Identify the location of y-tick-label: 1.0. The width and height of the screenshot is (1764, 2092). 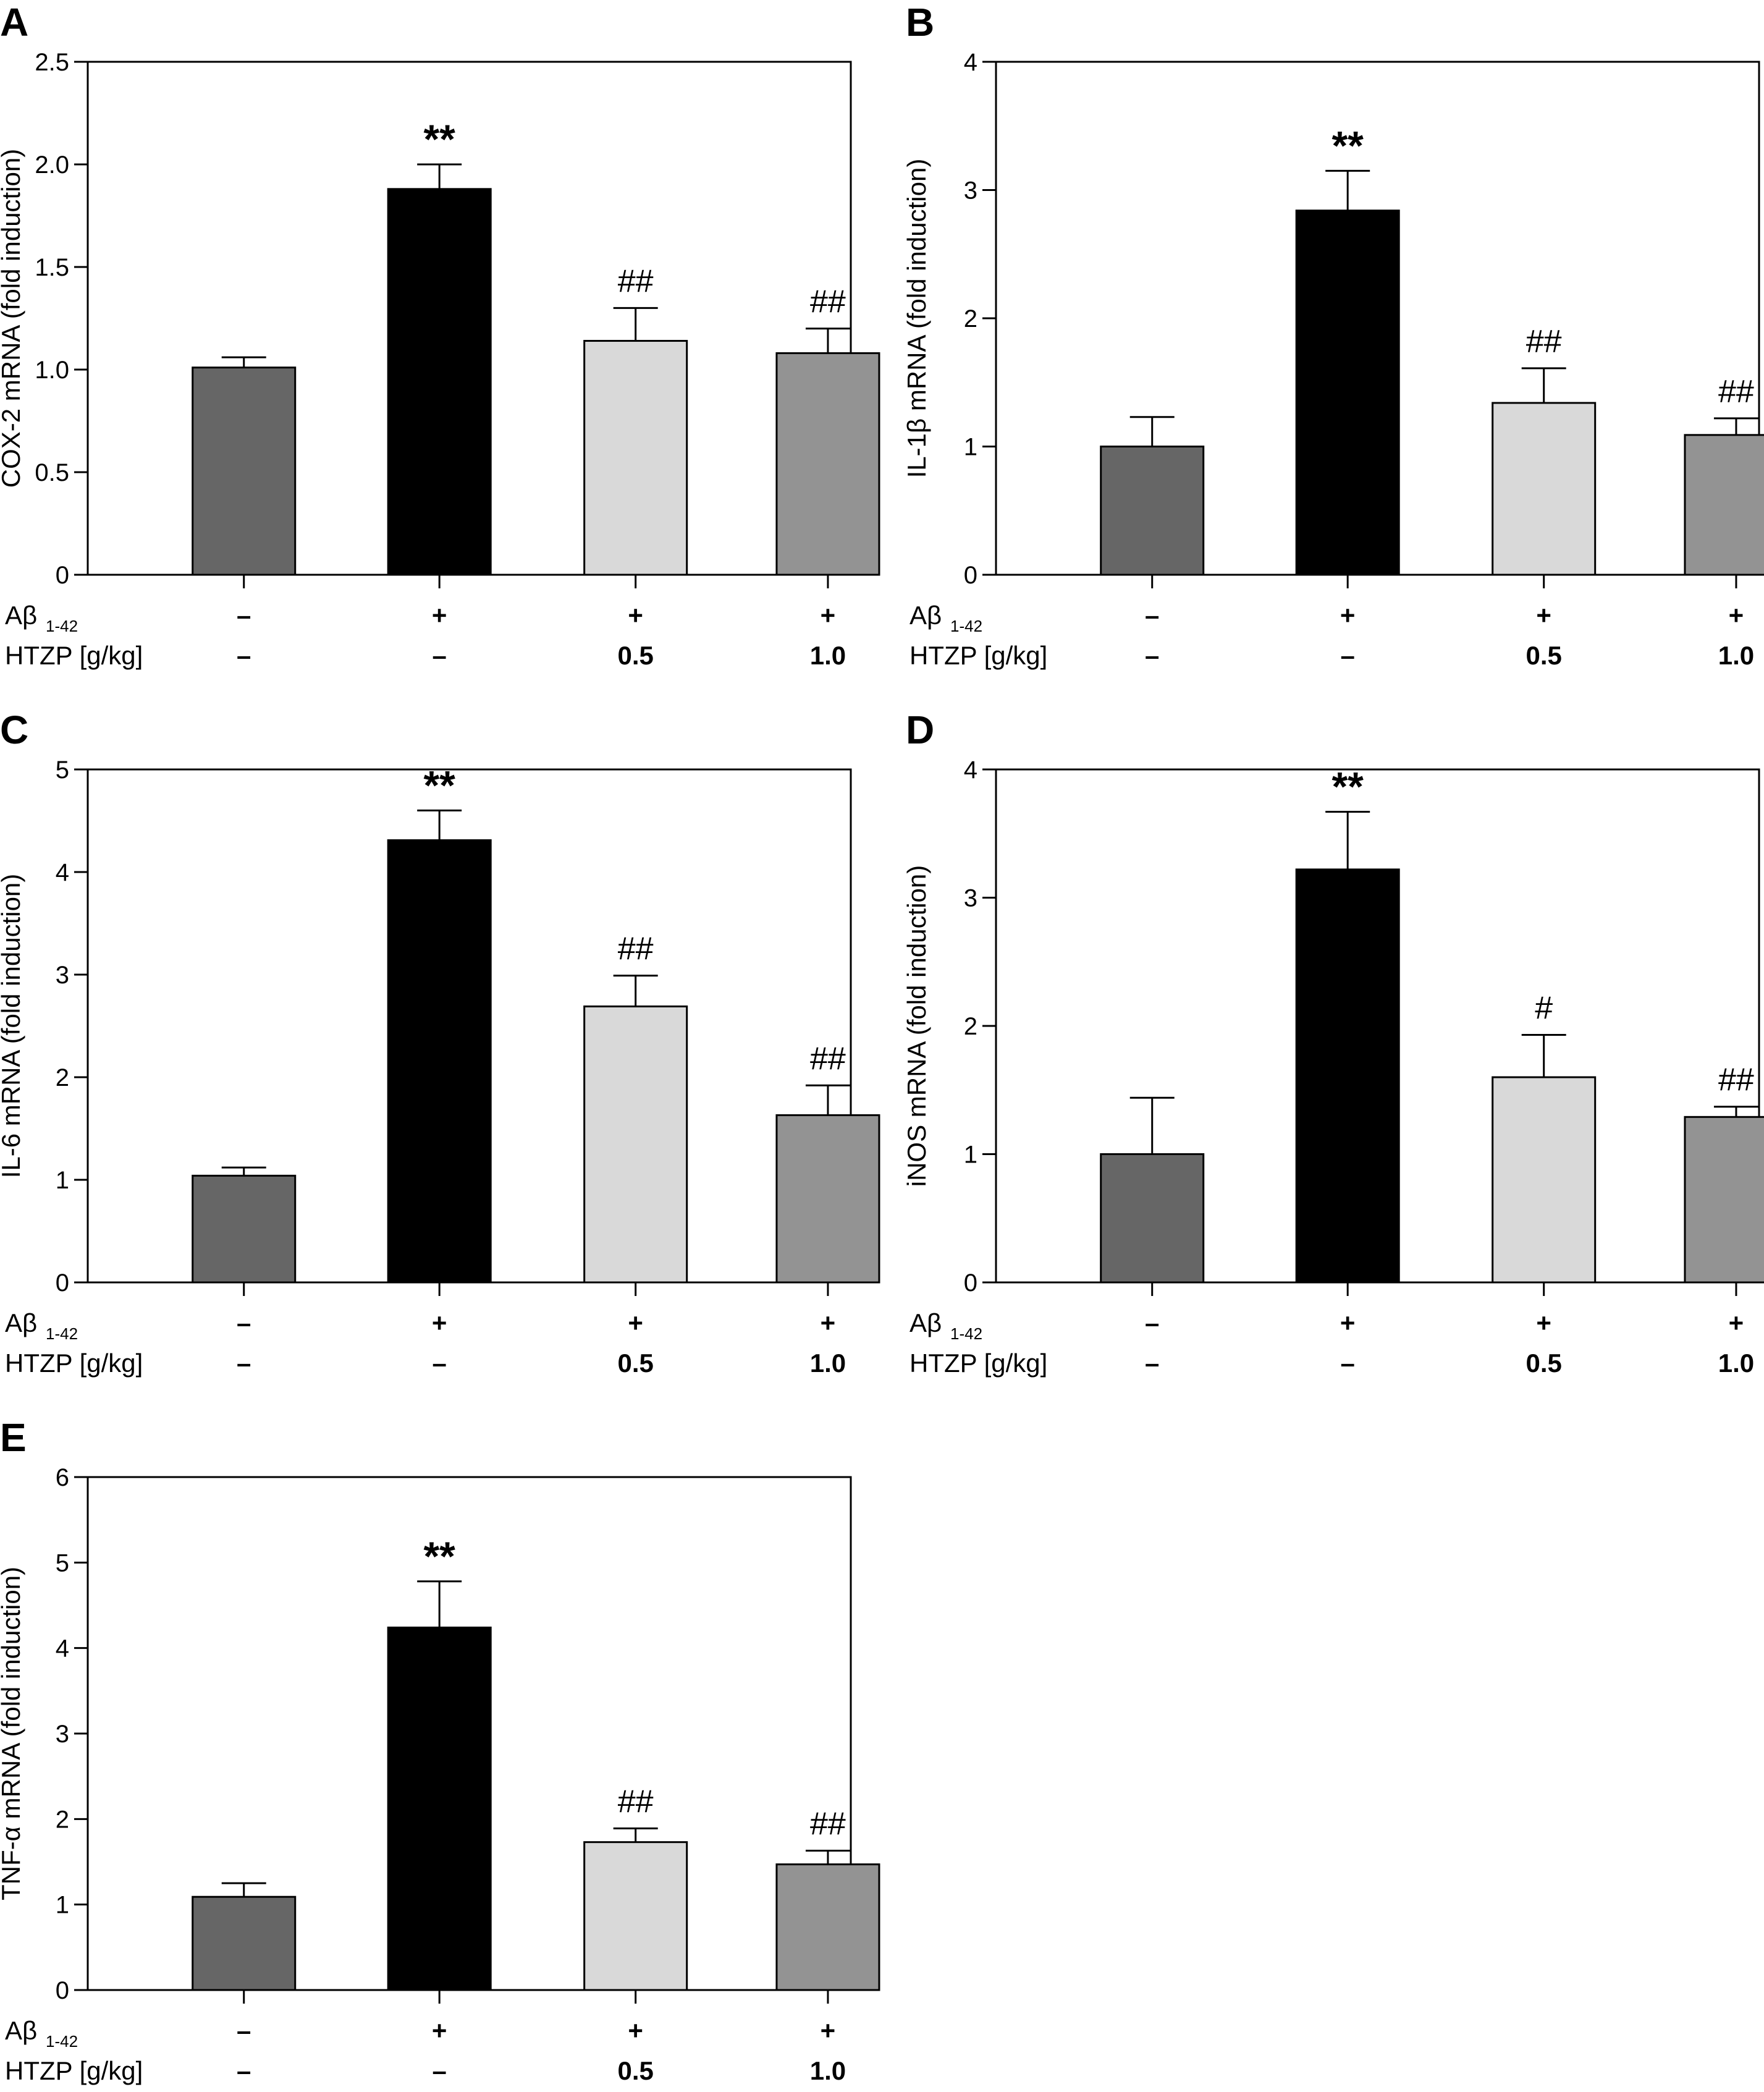
(52, 370).